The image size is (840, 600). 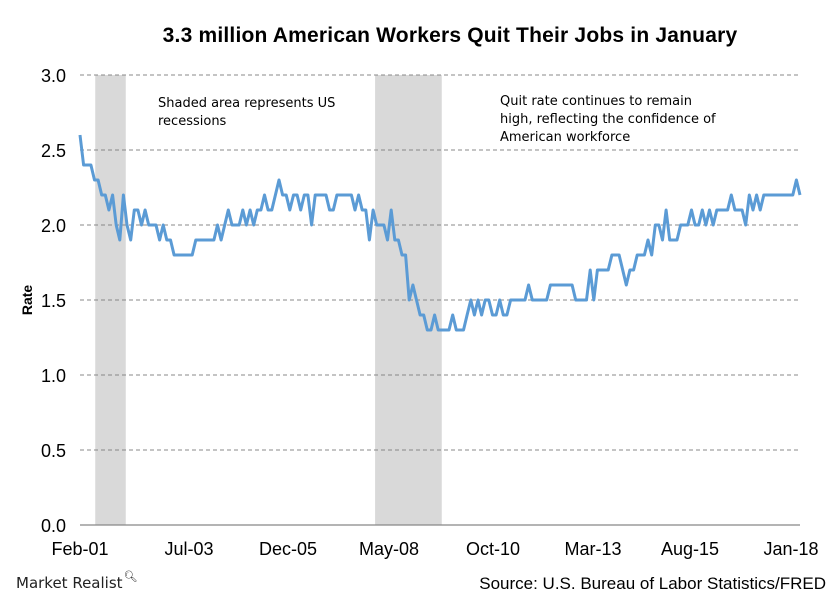 What do you see at coordinates (288, 549) in the screenshot?
I see `x-tick-label: Dec-05` at bounding box center [288, 549].